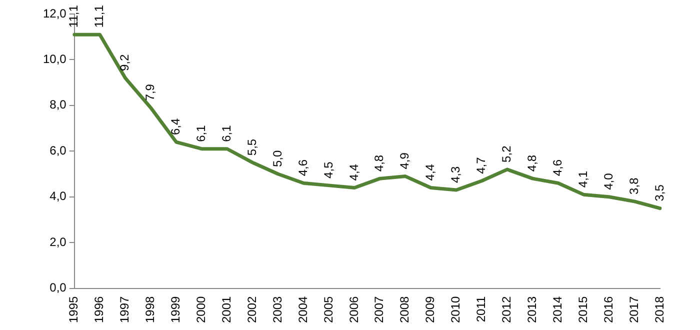  Describe the element at coordinates (328, 169) in the screenshot. I see `data-label: 4,5` at that location.